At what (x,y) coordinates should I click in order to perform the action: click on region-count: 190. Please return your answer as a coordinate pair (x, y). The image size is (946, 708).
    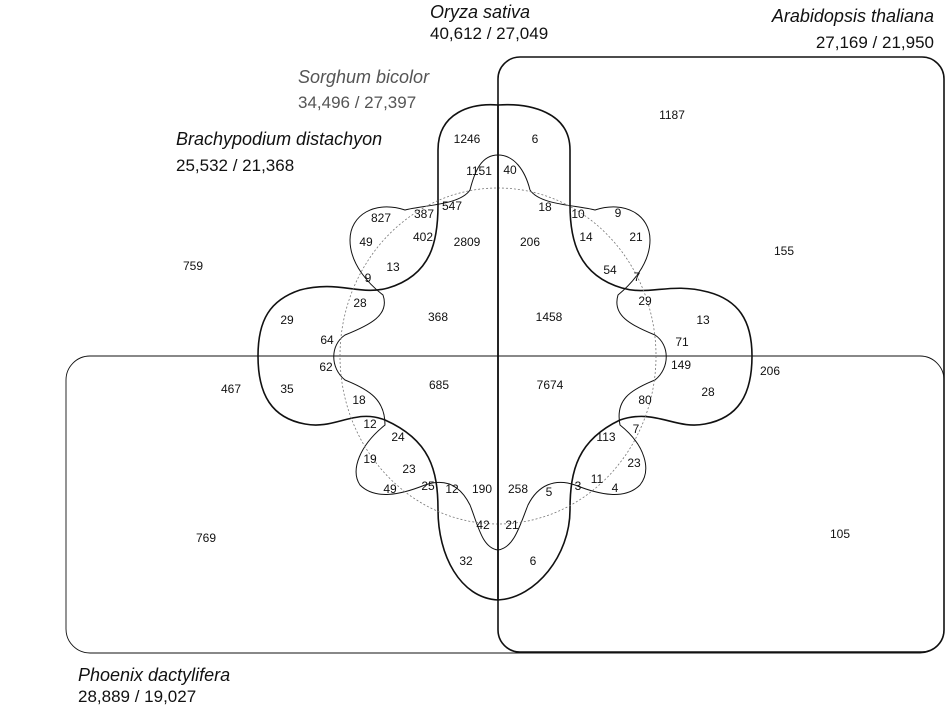
    Looking at the image, I should click on (482, 489).